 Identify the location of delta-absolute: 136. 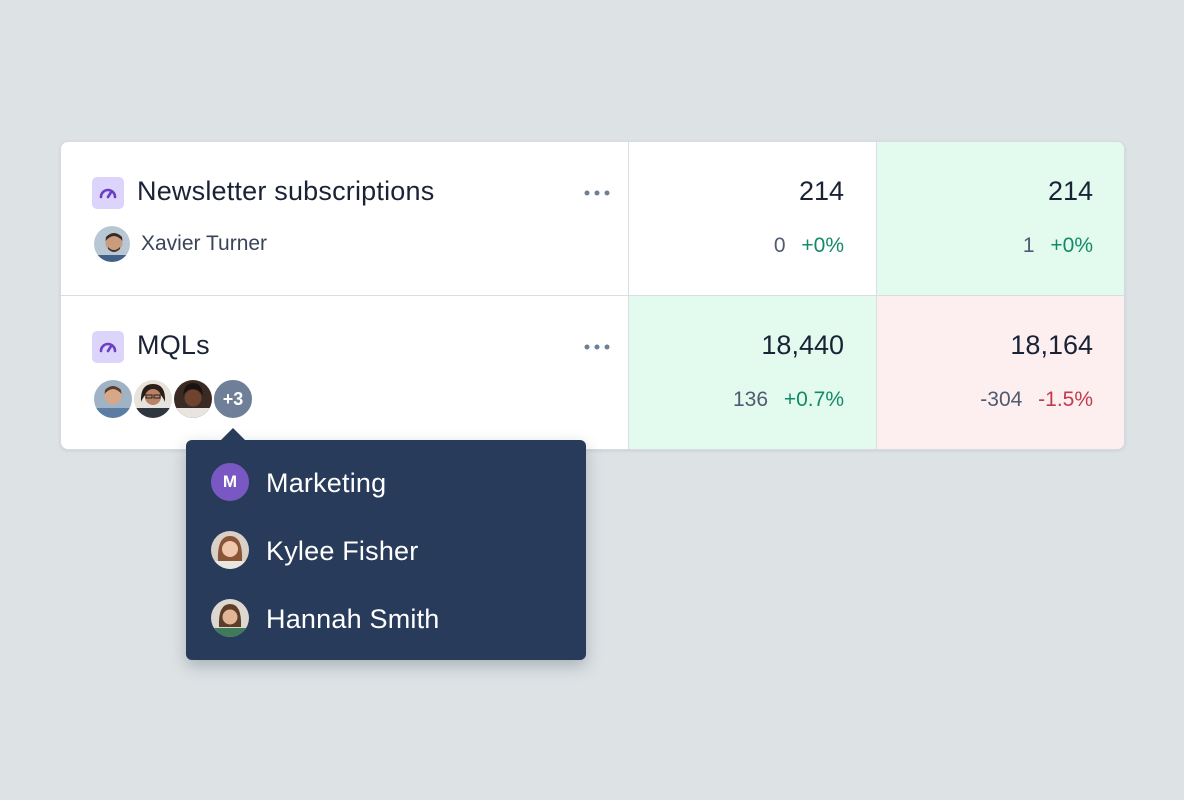
(750, 399).